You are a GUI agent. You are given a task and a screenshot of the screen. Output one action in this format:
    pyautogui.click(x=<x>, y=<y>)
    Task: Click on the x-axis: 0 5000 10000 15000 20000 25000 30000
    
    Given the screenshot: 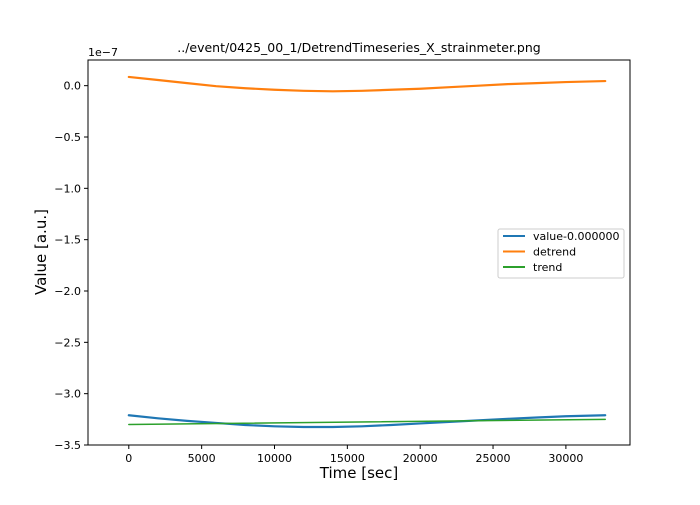 What is the action you would take?
    pyautogui.click(x=354, y=455)
    